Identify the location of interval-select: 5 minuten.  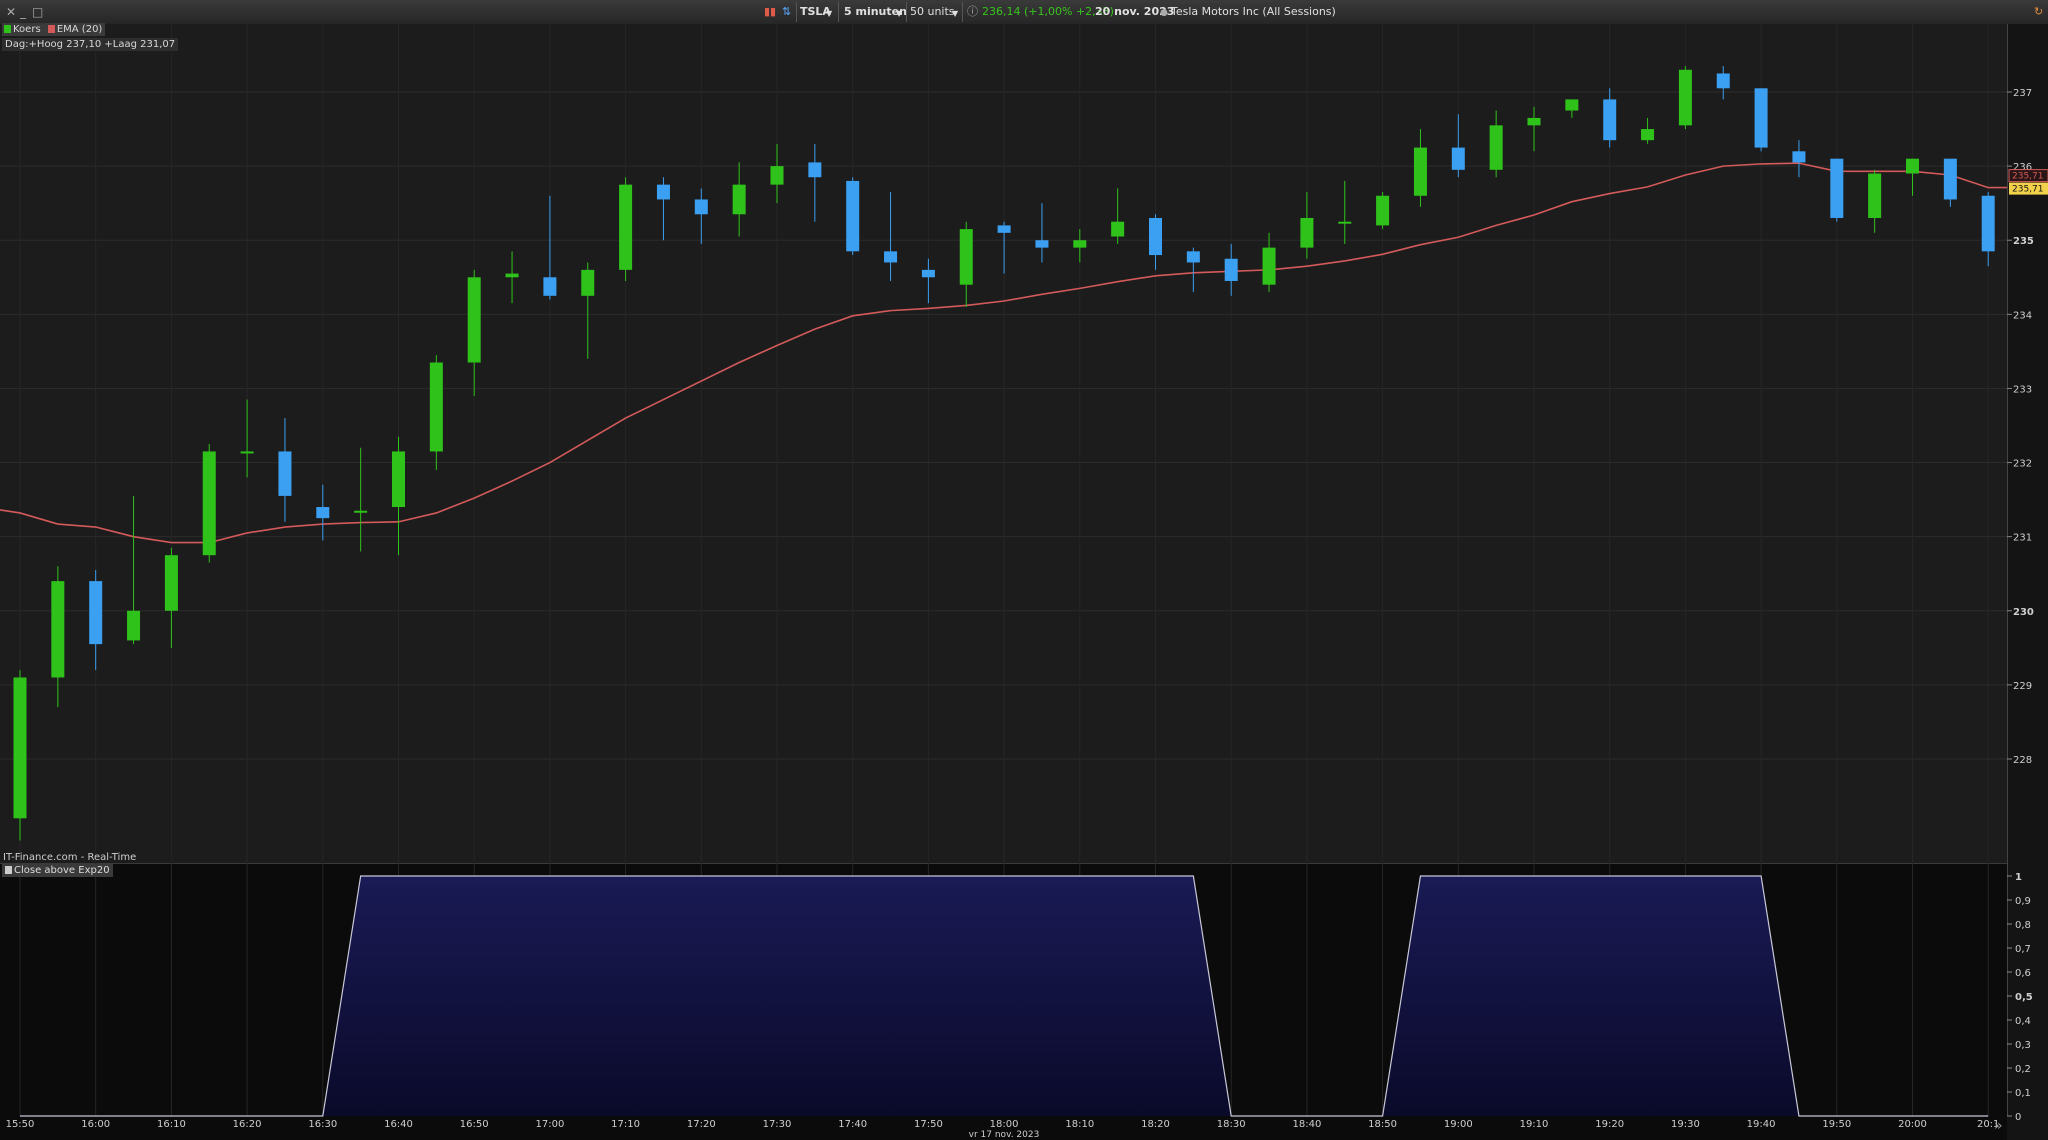
(875, 11).